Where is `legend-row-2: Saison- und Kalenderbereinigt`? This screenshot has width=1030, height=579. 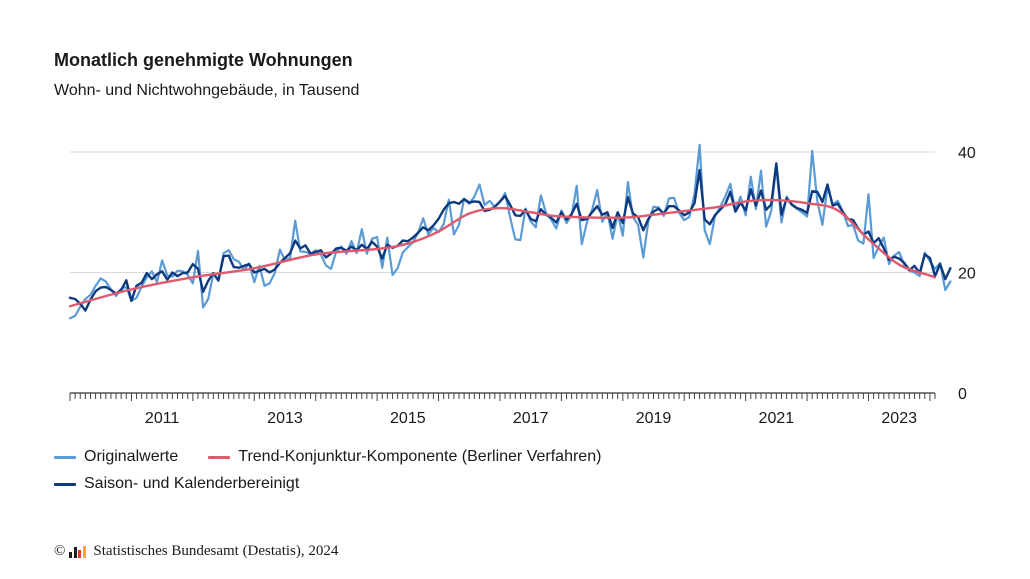
legend-row-2: Saison- und Kalenderbereinigt is located at coordinates (191, 484).